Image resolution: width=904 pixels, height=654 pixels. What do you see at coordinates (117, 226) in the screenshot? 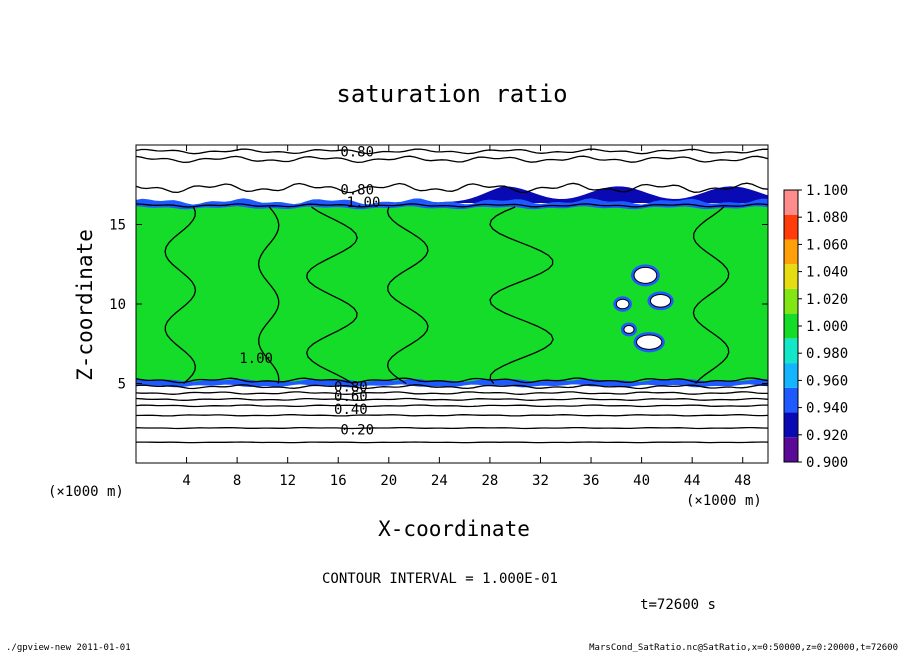
I see `y-tick-label-15: 15` at bounding box center [117, 226].